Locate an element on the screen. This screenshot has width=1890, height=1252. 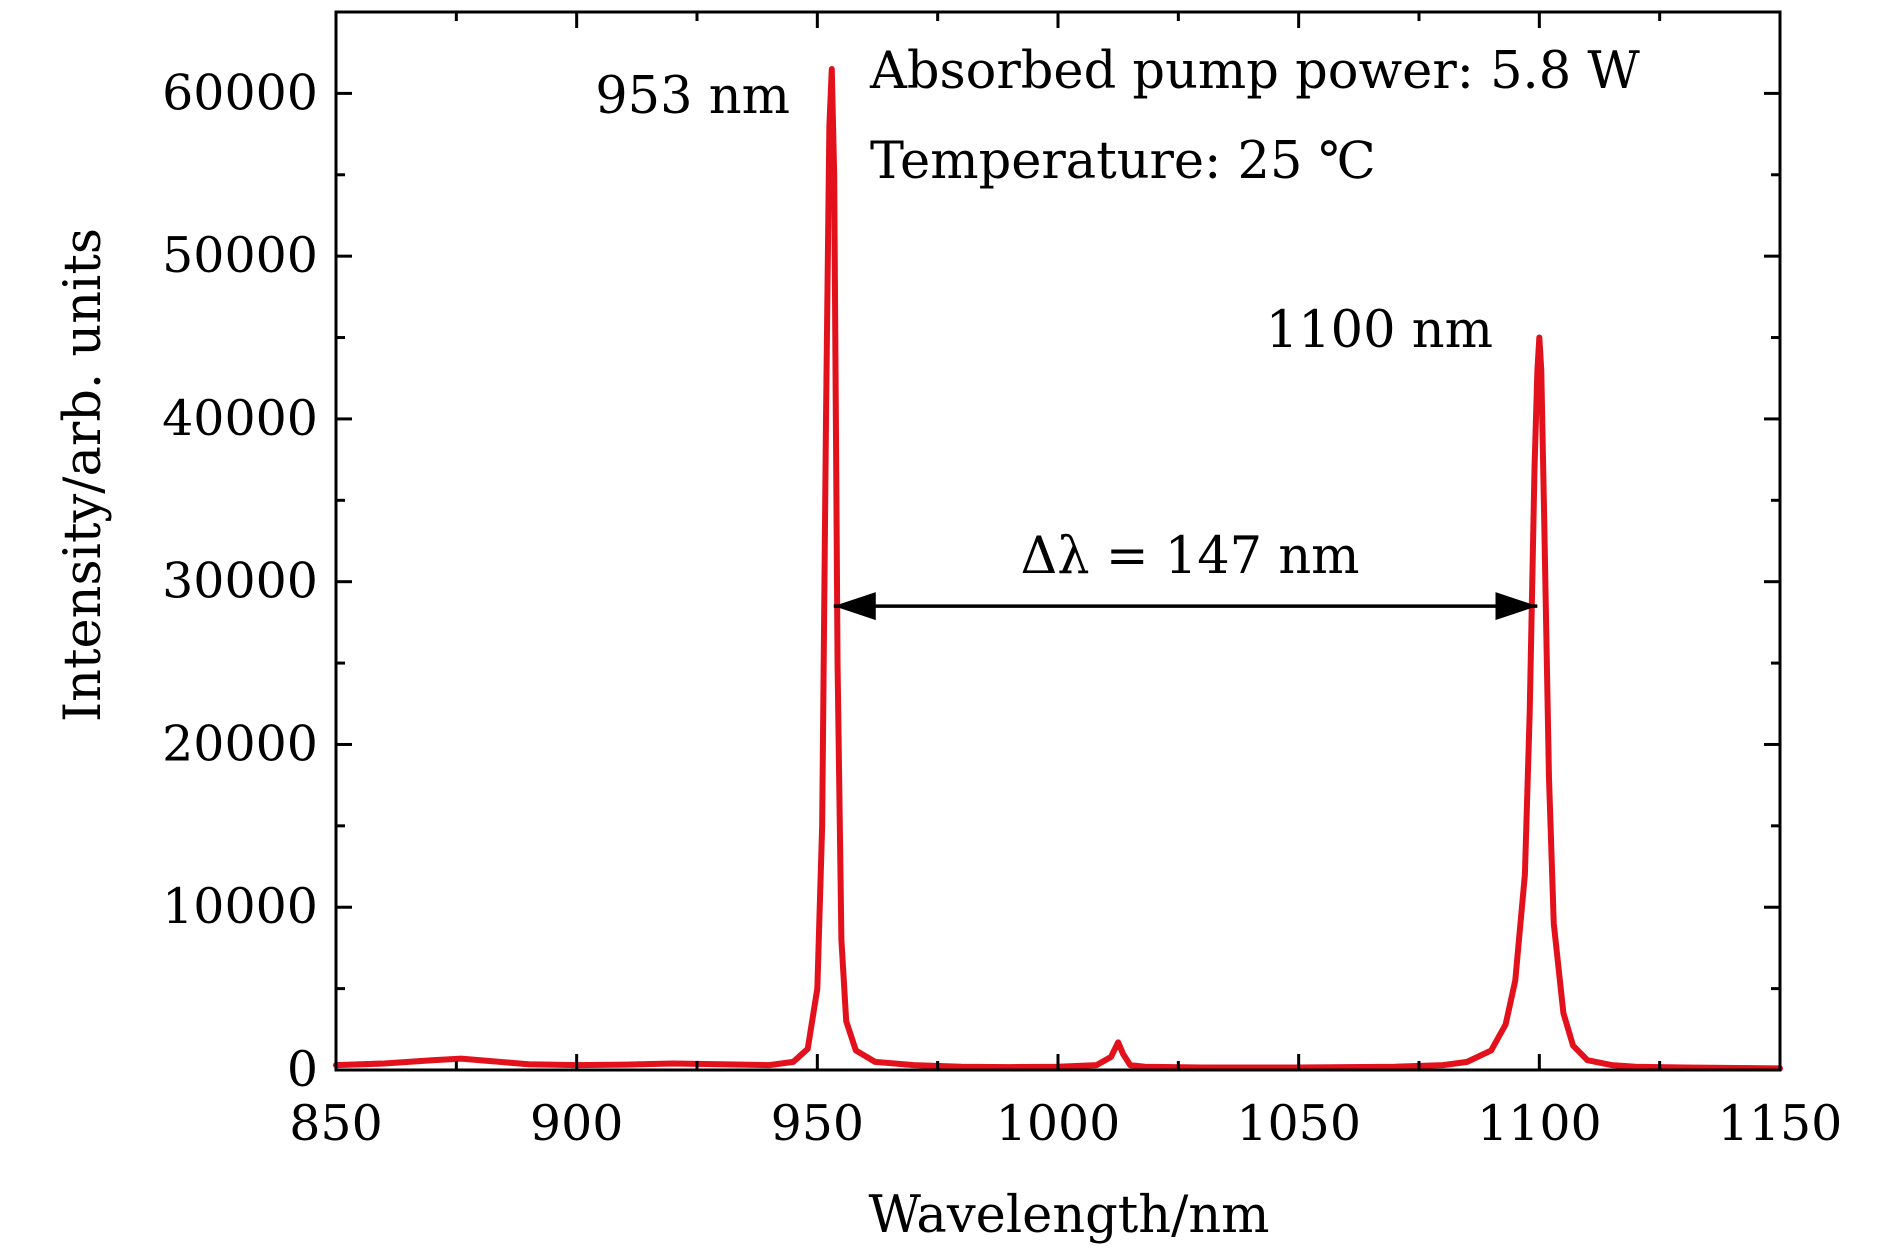
y-tick-label: 30000 is located at coordinates (240, 581).